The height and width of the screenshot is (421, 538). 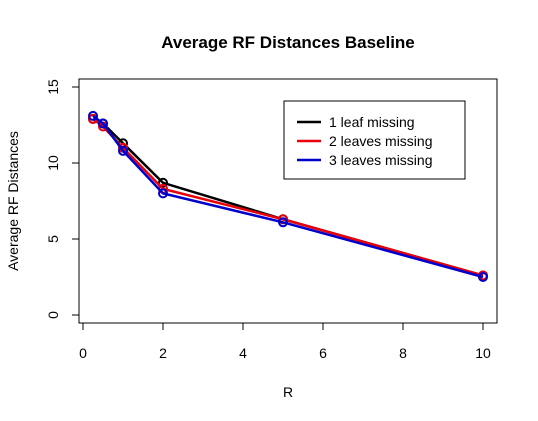 What do you see at coordinates (381, 141) in the screenshot?
I see `legend-label: 2 leaves missing` at bounding box center [381, 141].